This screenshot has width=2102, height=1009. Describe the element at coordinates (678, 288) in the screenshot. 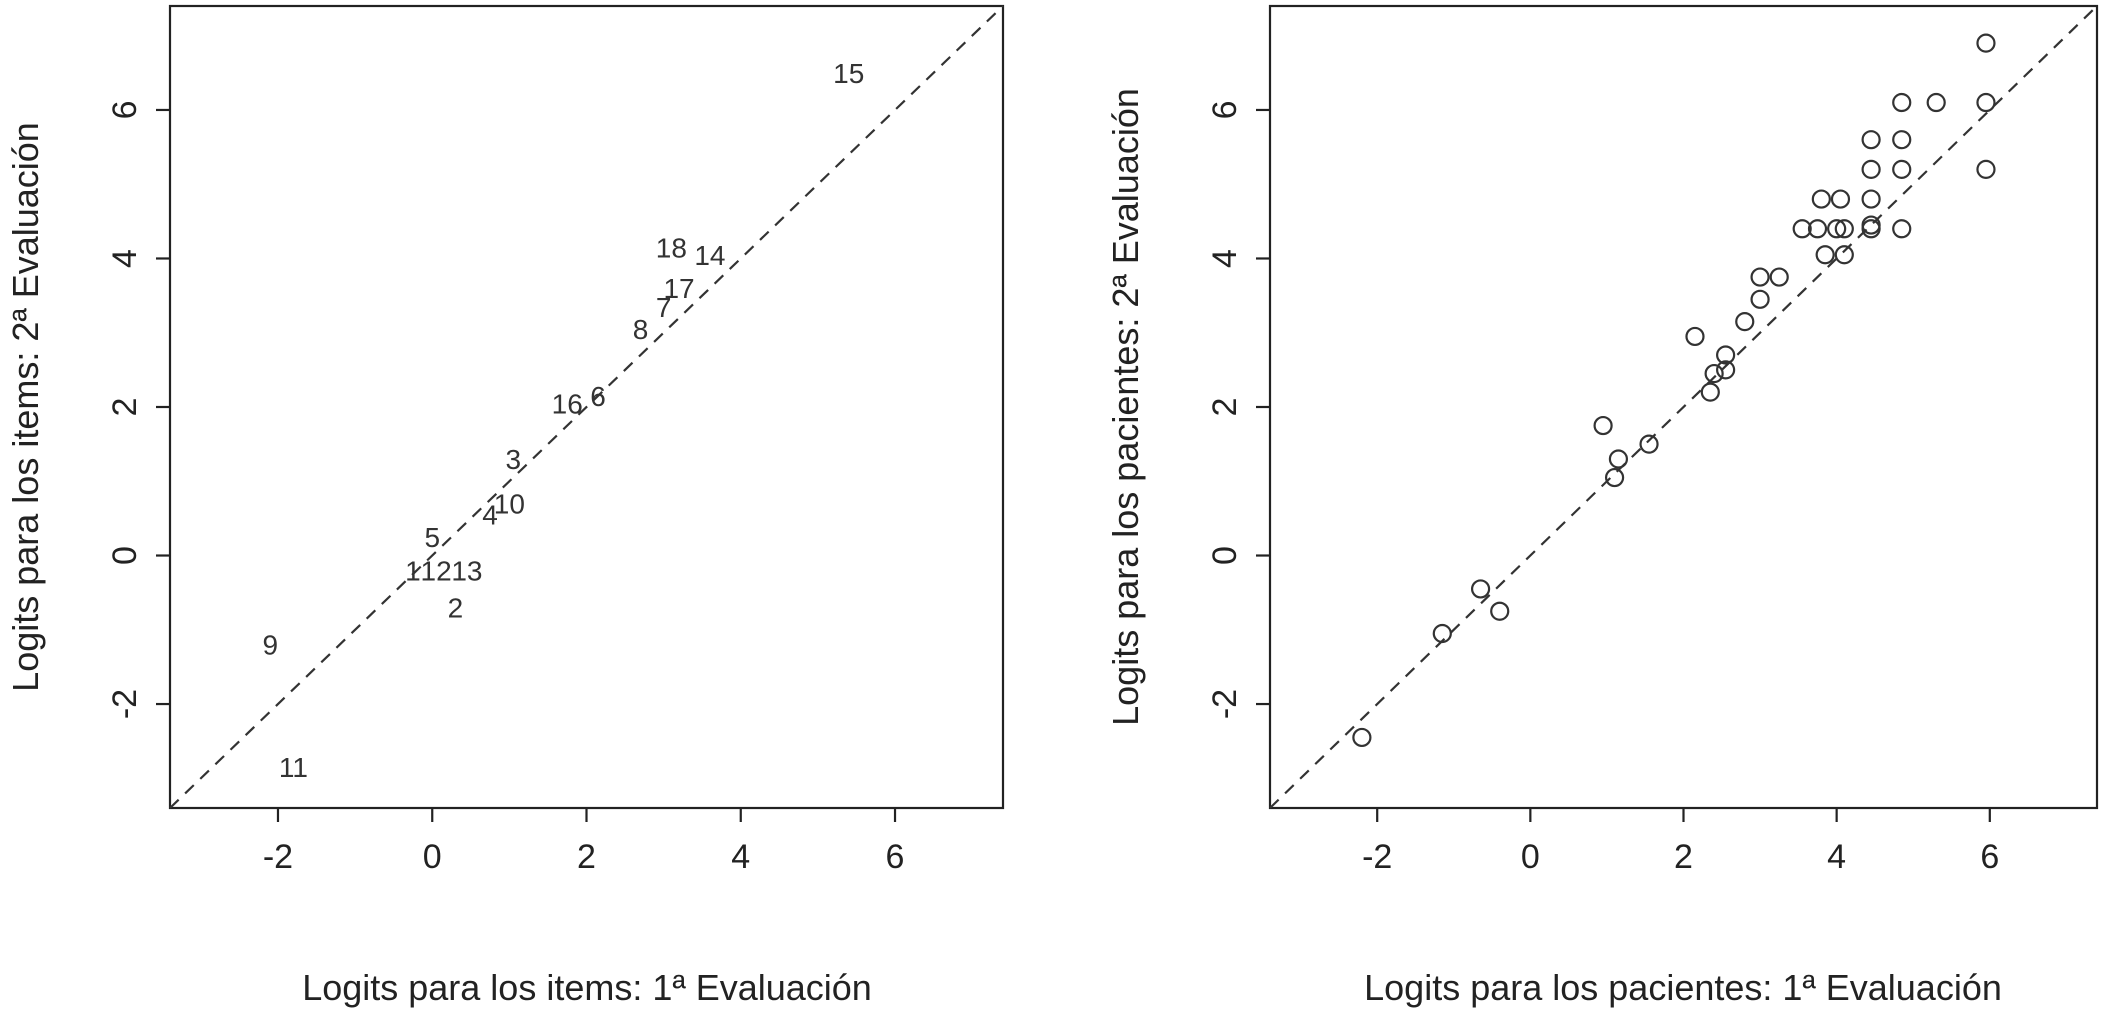

I see `item-point-label: 17` at that location.